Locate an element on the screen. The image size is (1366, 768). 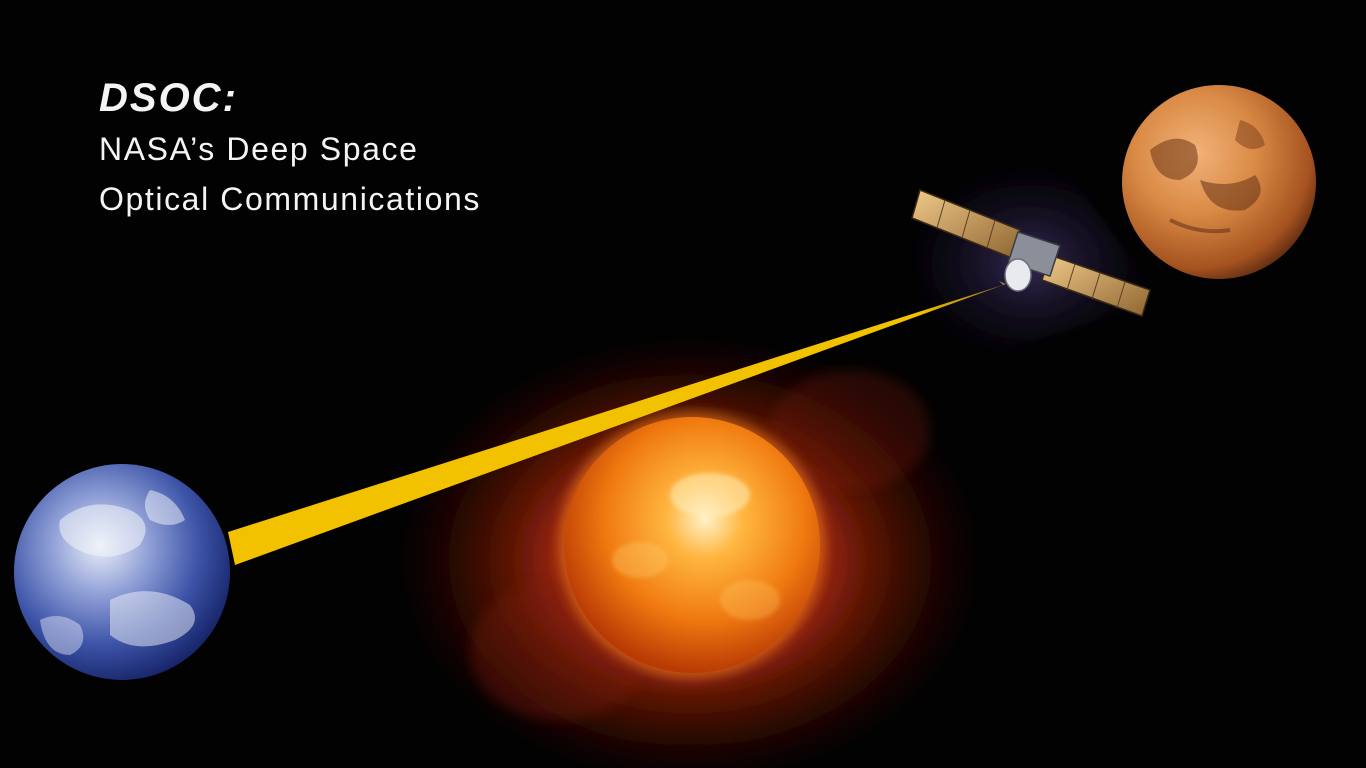
sun is located at coordinates (692, 545).